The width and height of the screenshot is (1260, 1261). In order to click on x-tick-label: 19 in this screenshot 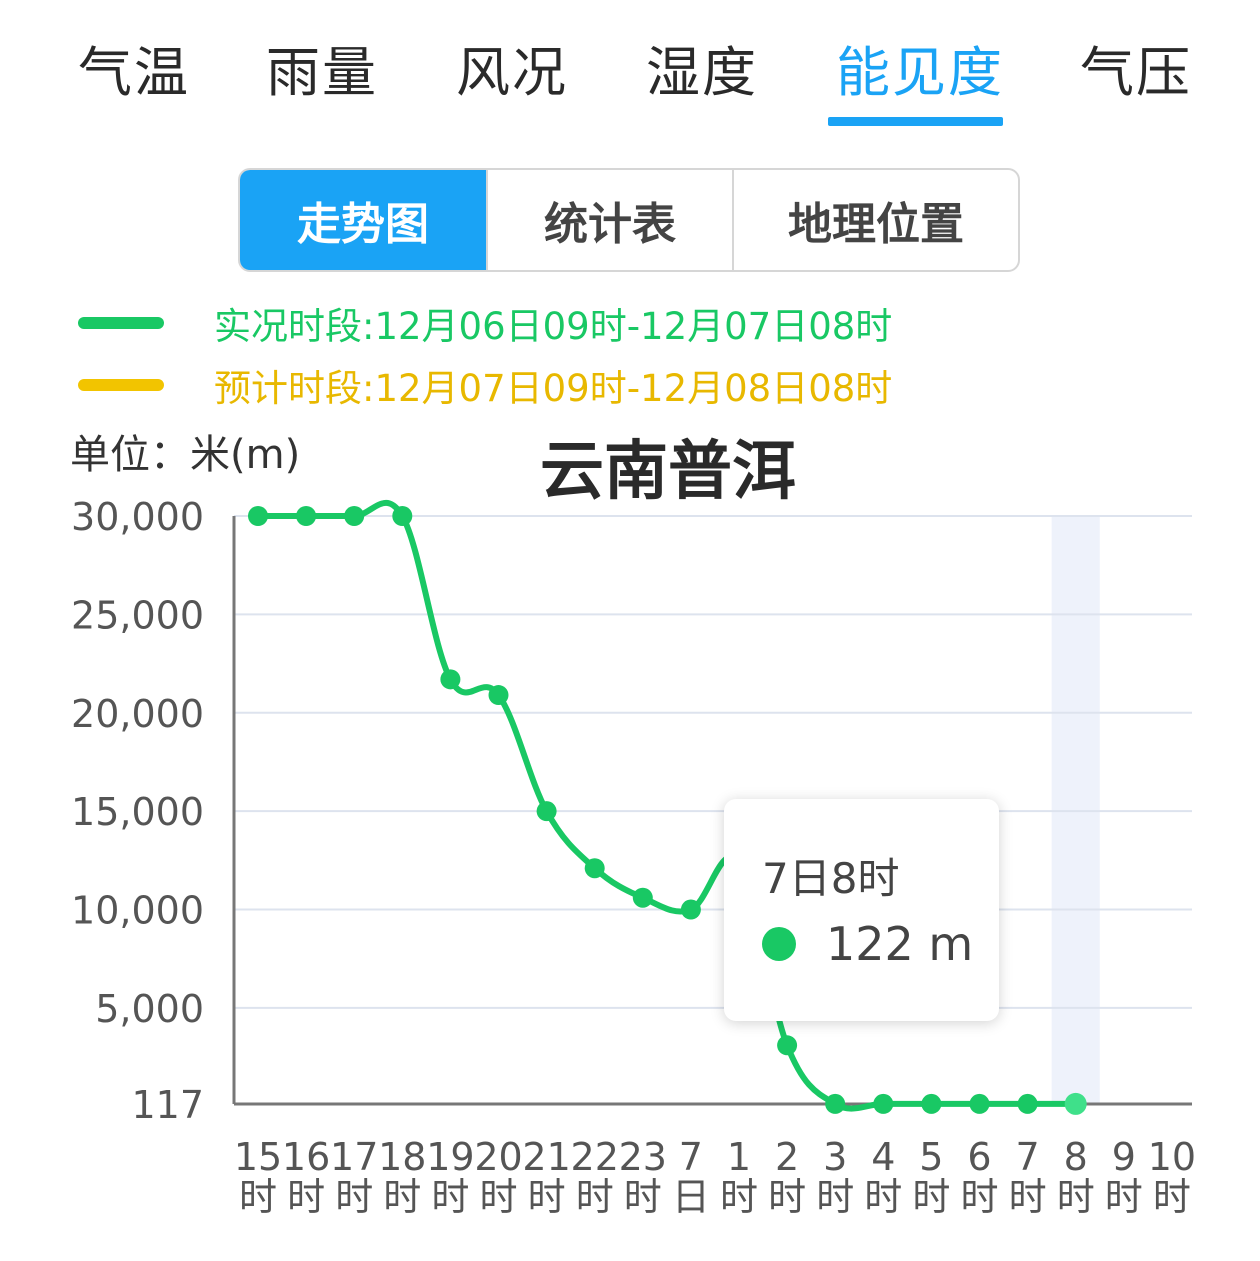, I will do `click(450, 1157)`.